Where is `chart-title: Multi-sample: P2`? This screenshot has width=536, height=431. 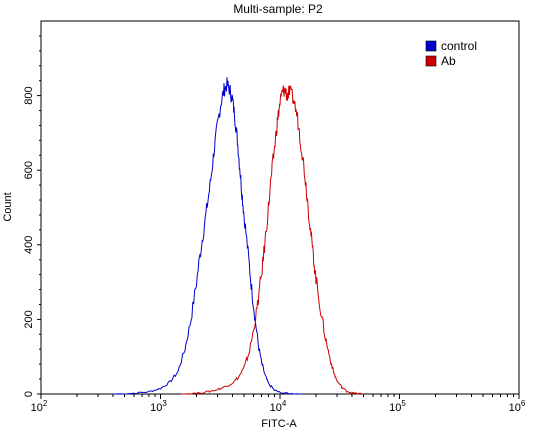
chart-title: Multi-sample: P2 is located at coordinates (278, 9).